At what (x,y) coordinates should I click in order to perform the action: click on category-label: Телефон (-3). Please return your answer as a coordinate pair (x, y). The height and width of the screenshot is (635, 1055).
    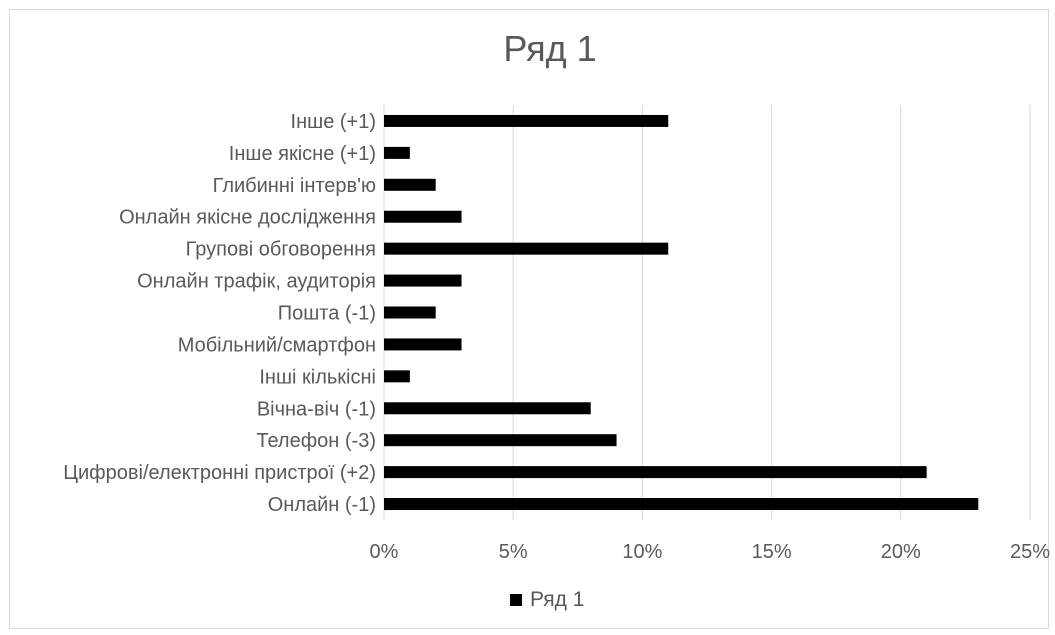
    Looking at the image, I should click on (316, 441).